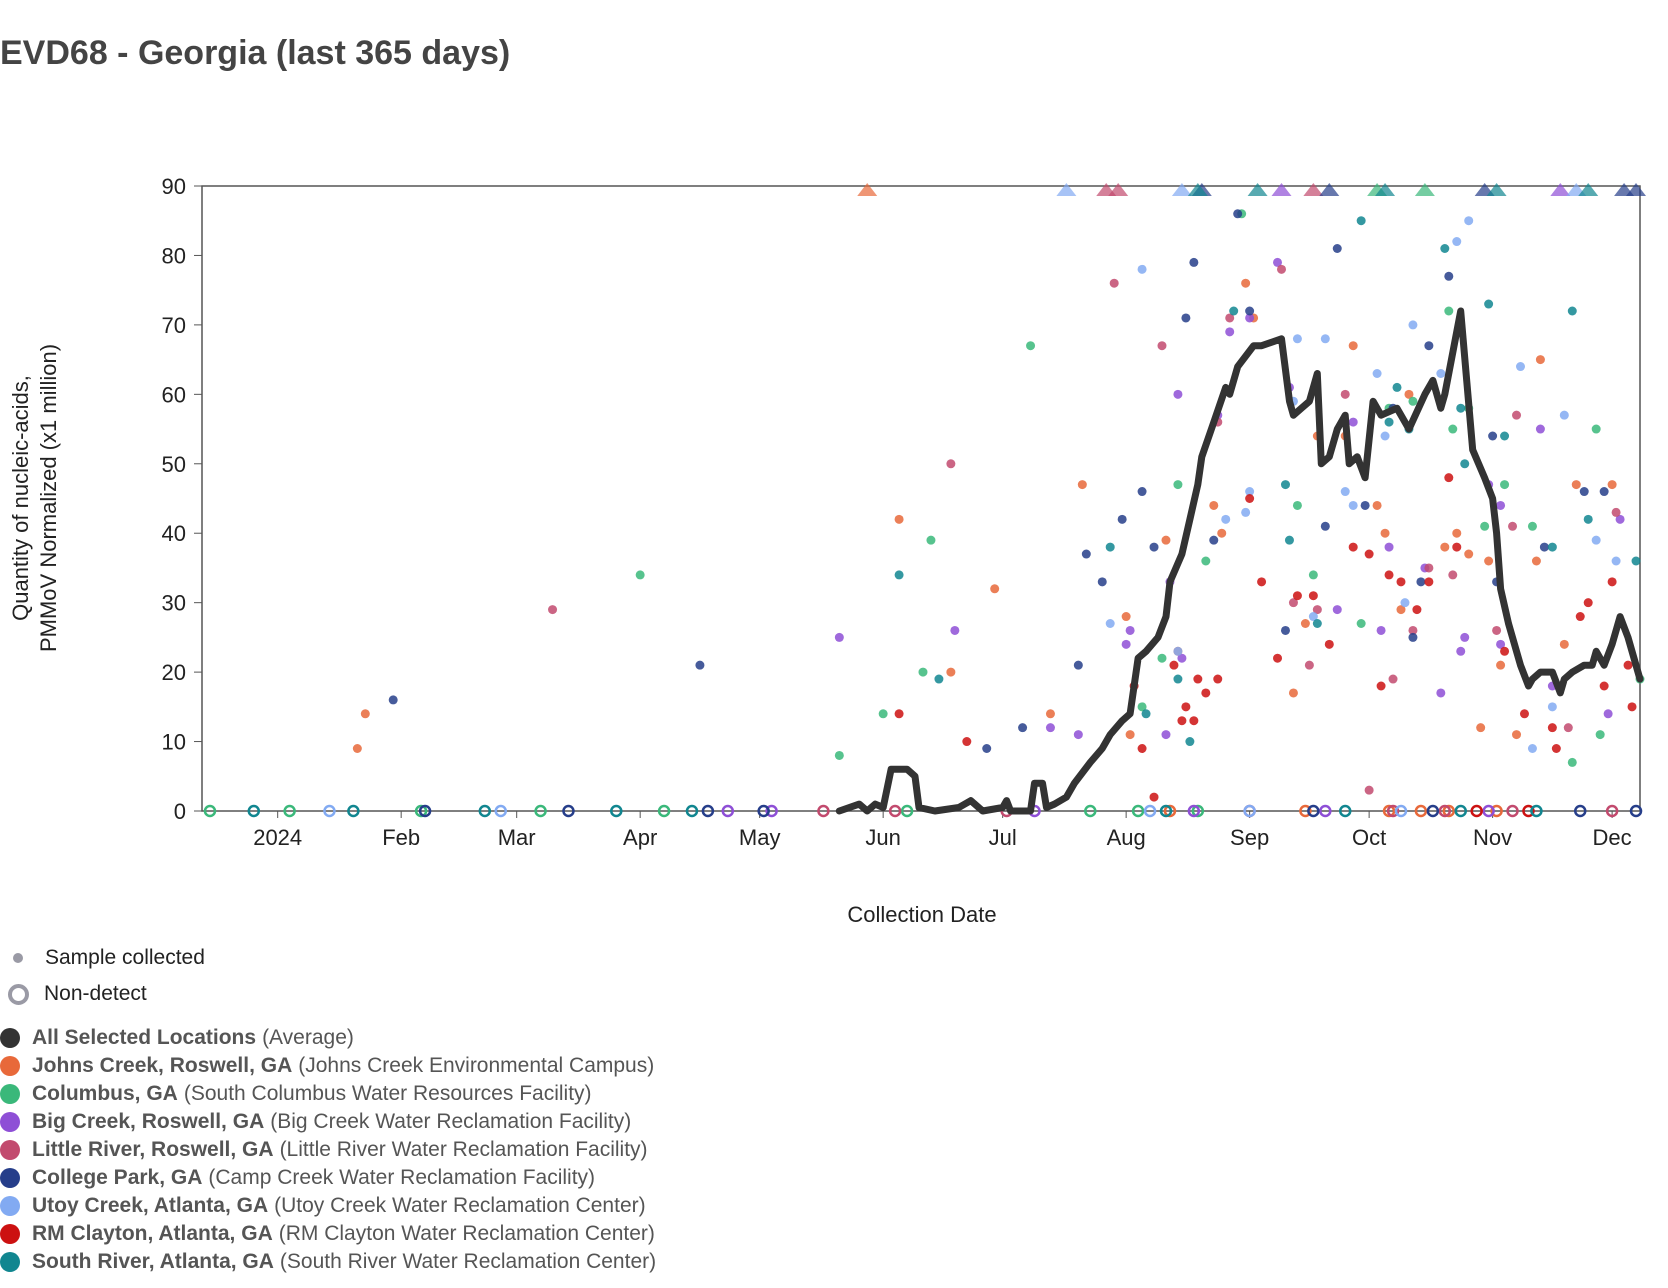 Image resolution: width=1668 pixels, height=1288 pixels. Describe the element at coordinates (402, 1177) in the screenshot. I see `legend-item-facility: (Camp Creek Water Reclamation Facility)` at that location.